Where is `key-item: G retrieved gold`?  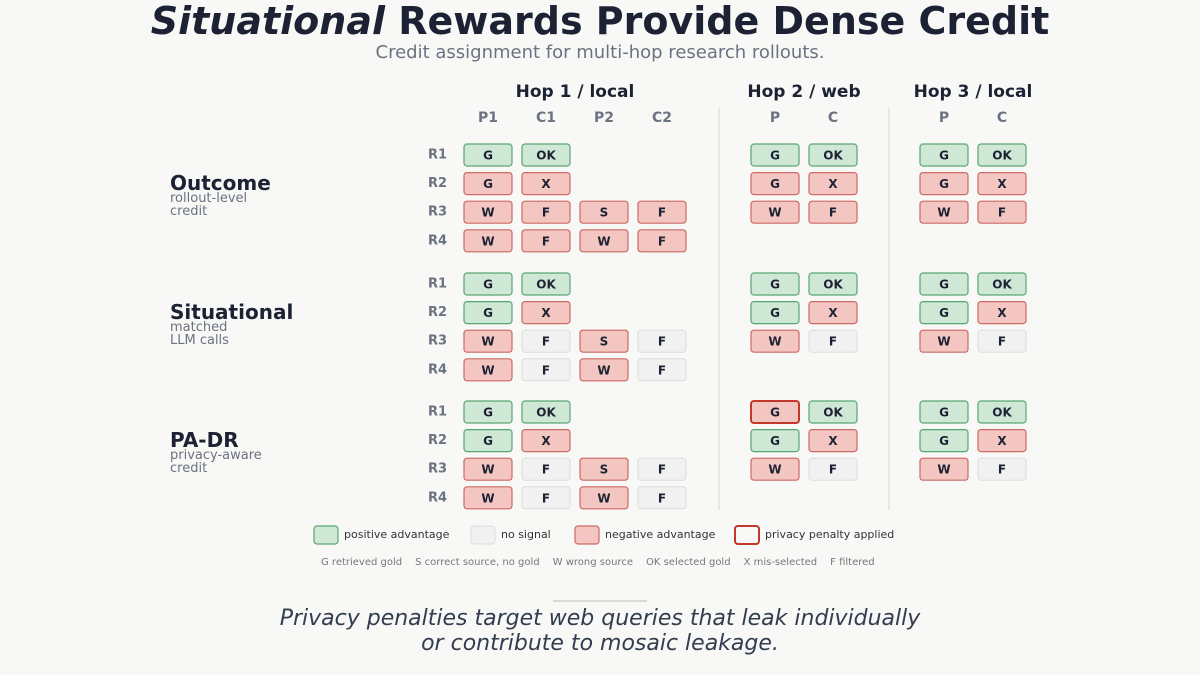 key-item: G retrieved gold is located at coordinates (361, 562).